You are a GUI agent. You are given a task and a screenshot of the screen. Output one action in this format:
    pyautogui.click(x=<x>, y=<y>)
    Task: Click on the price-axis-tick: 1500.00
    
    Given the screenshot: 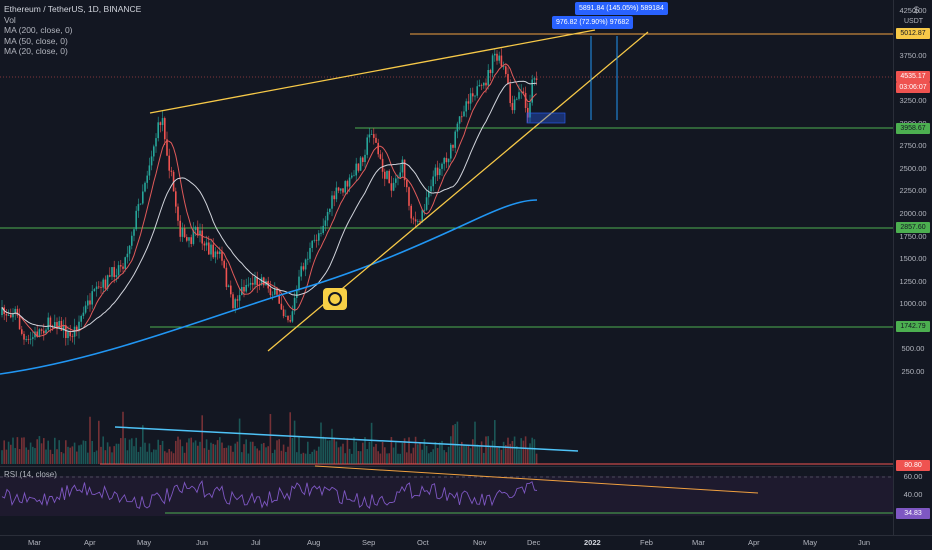 What is the action you would take?
    pyautogui.click(x=913, y=259)
    